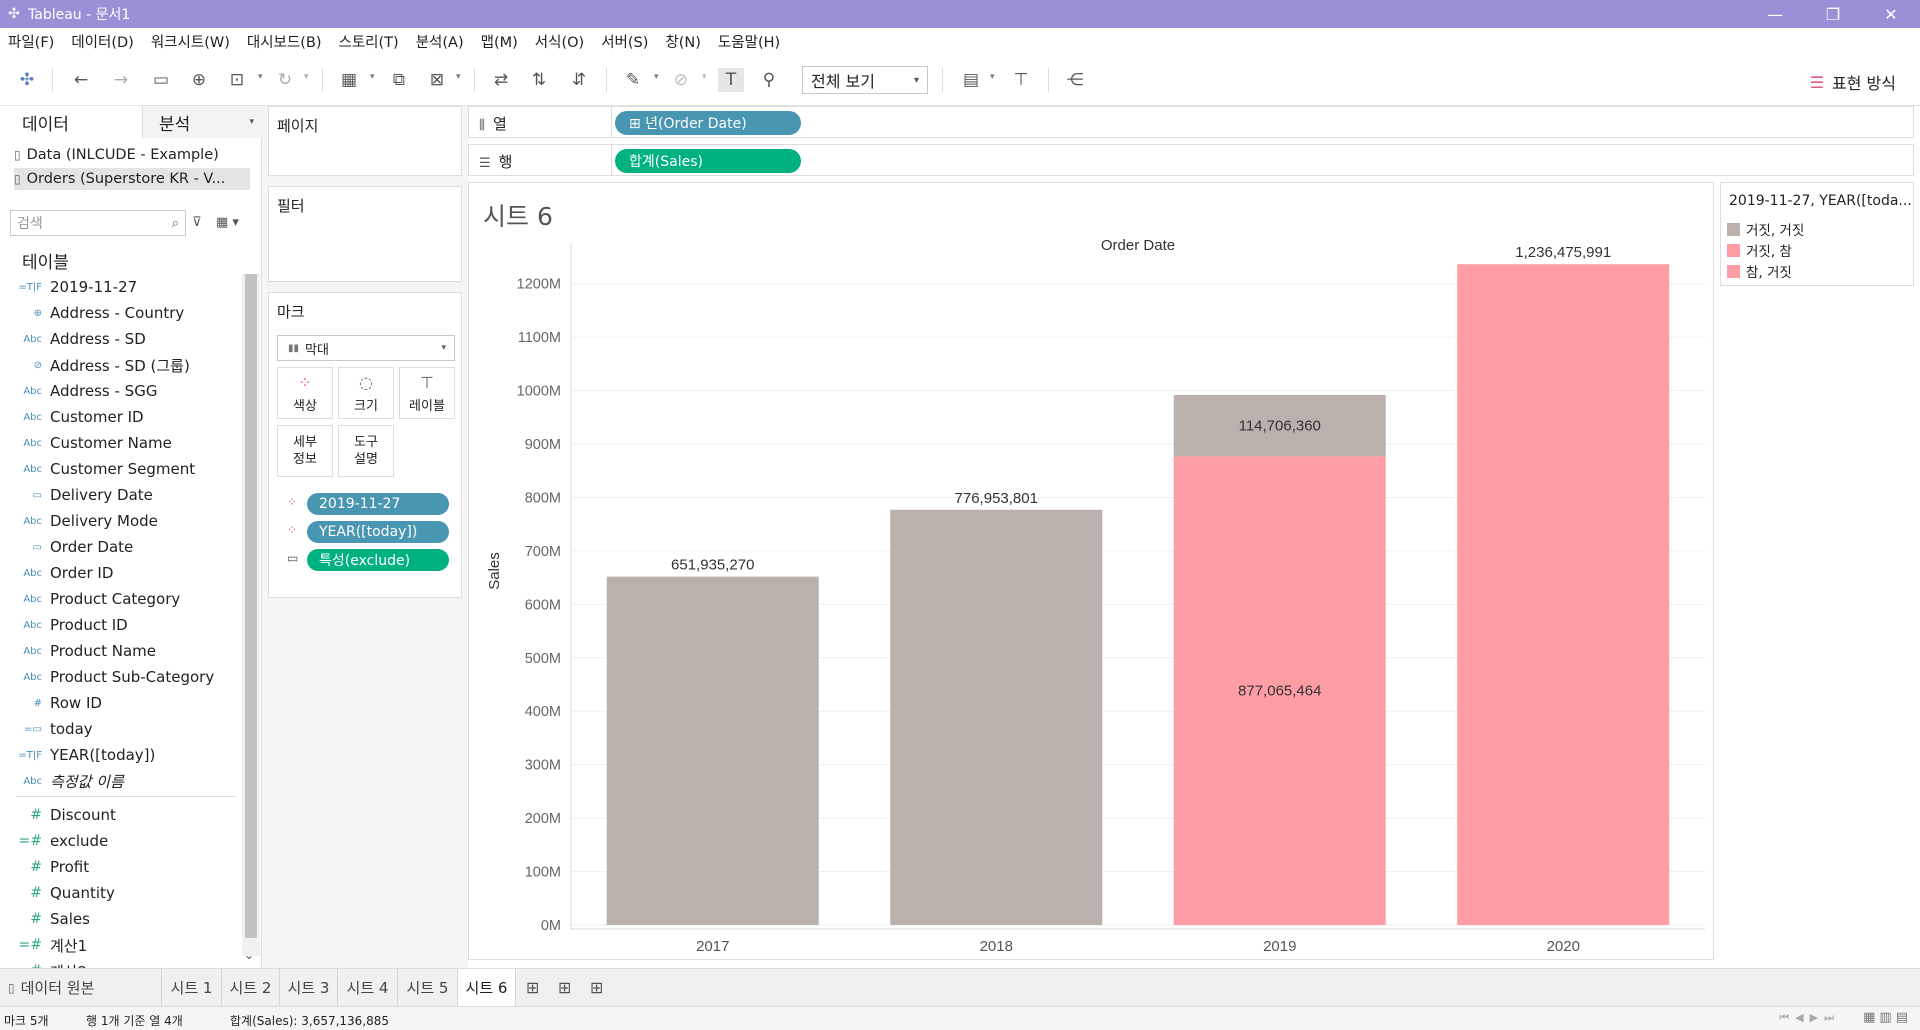 The height and width of the screenshot is (1030, 1920). Describe the element at coordinates (349, 80) in the screenshot. I see `new-worksheet-icon: ▦` at that location.